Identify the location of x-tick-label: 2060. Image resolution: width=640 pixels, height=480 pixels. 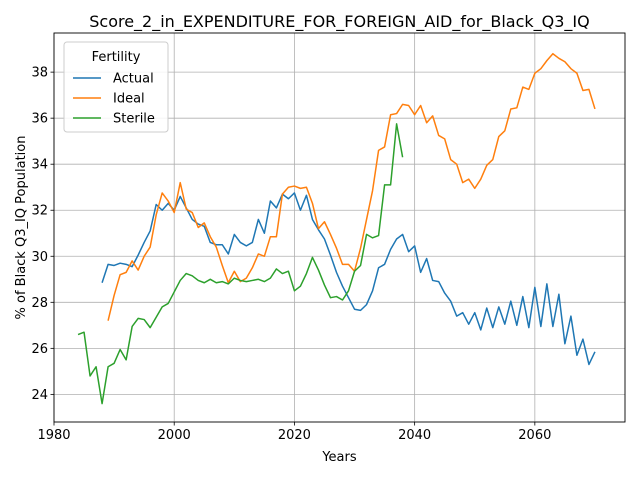
(534, 435).